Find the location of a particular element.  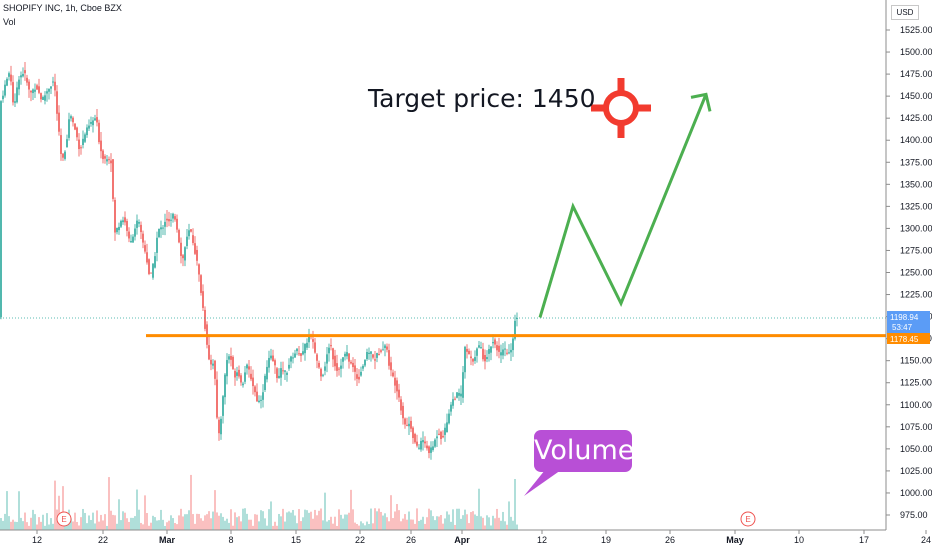

earnings-marker-may: E is located at coordinates (748, 519).